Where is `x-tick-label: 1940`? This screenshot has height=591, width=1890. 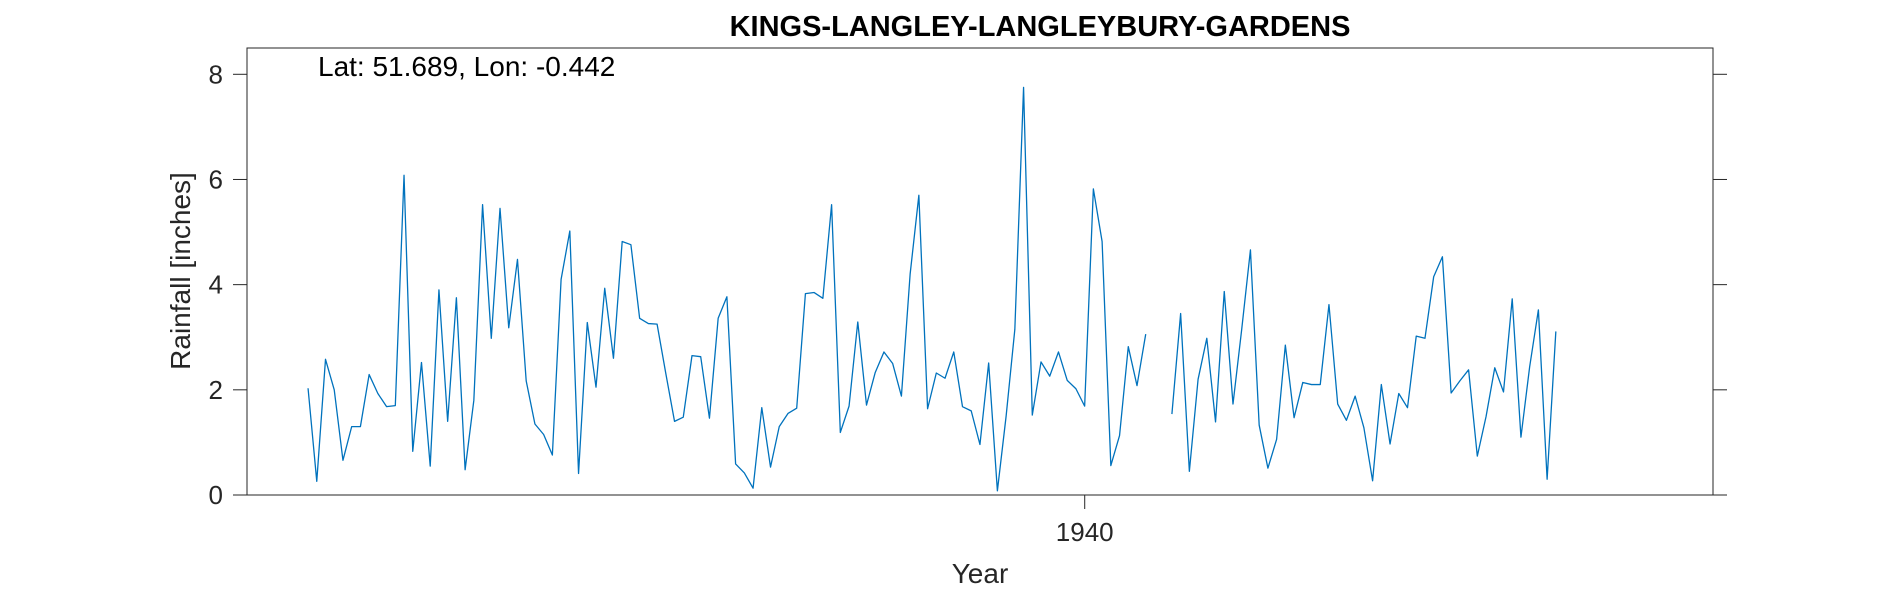
x-tick-label: 1940 is located at coordinates (1085, 532).